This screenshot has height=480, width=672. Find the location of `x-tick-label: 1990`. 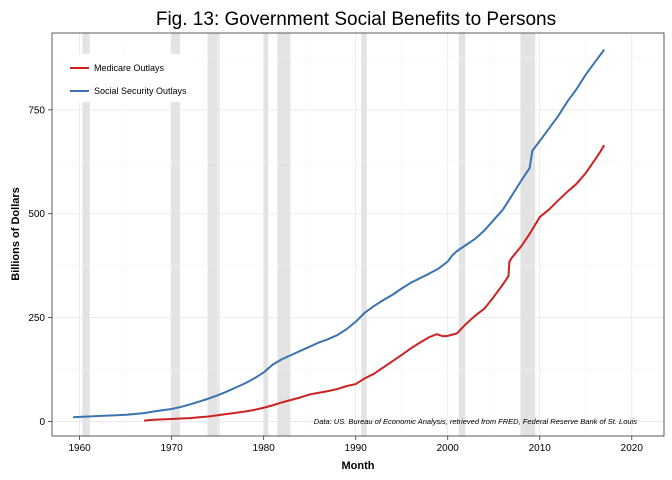

x-tick-label: 1990 is located at coordinates (356, 448).